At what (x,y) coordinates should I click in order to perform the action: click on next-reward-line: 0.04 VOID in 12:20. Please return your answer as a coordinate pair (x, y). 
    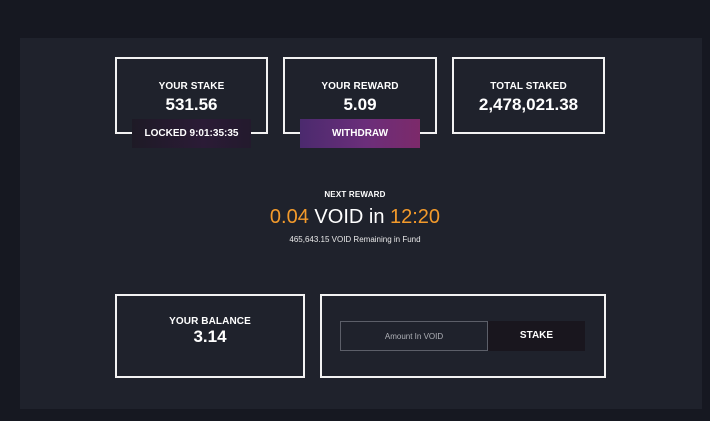
    Looking at the image, I should click on (355, 217).